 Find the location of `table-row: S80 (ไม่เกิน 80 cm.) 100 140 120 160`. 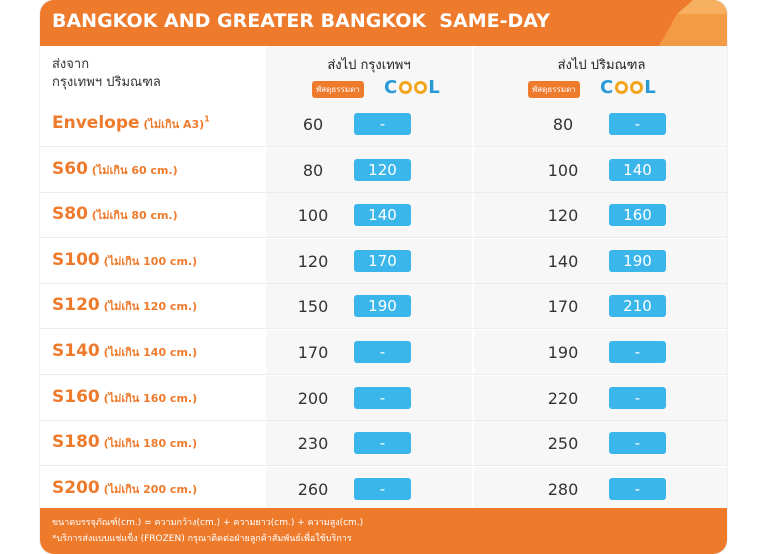

table-row: S80 (ไม่เกิน 80 cm.) 100 140 120 160 is located at coordinates (383, 216).